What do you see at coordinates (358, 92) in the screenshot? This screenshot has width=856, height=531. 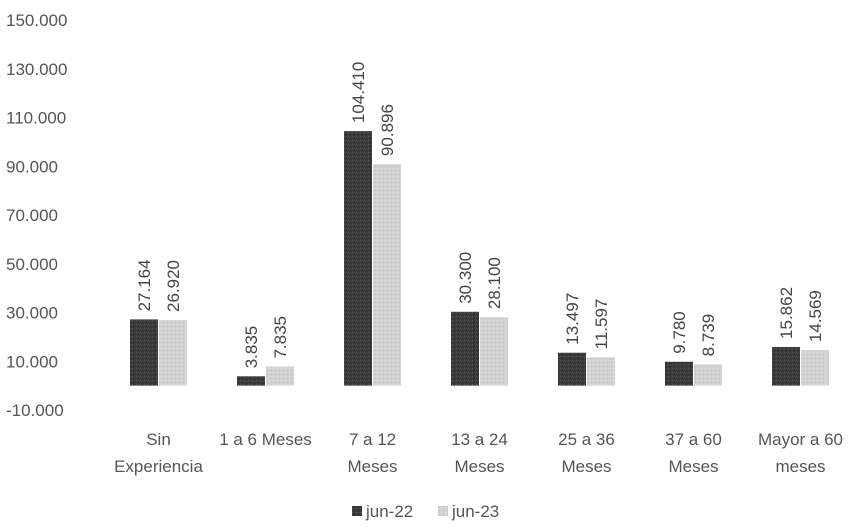 I see `data-label-jun-22: 104.410` at bounding box center [358, 92].